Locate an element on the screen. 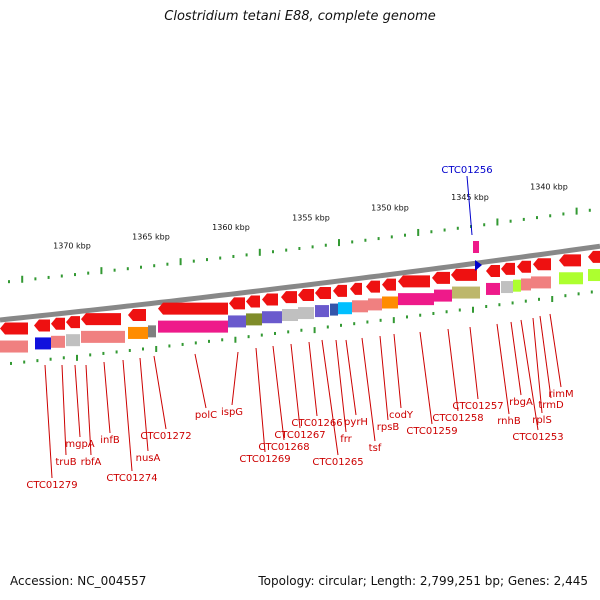 Image resolution: width=600 pixels, height=600 pixels. highlighted-gene-label: CTC01256 is located at coordinates (466, 170).